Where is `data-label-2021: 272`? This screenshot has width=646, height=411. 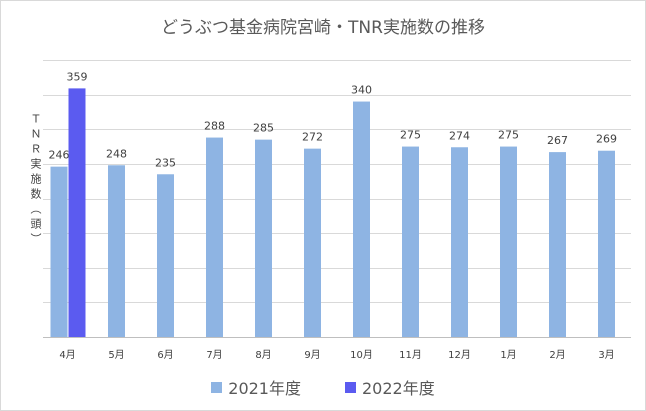
data-label-2021: 272 is located at coordinates (312, 137).